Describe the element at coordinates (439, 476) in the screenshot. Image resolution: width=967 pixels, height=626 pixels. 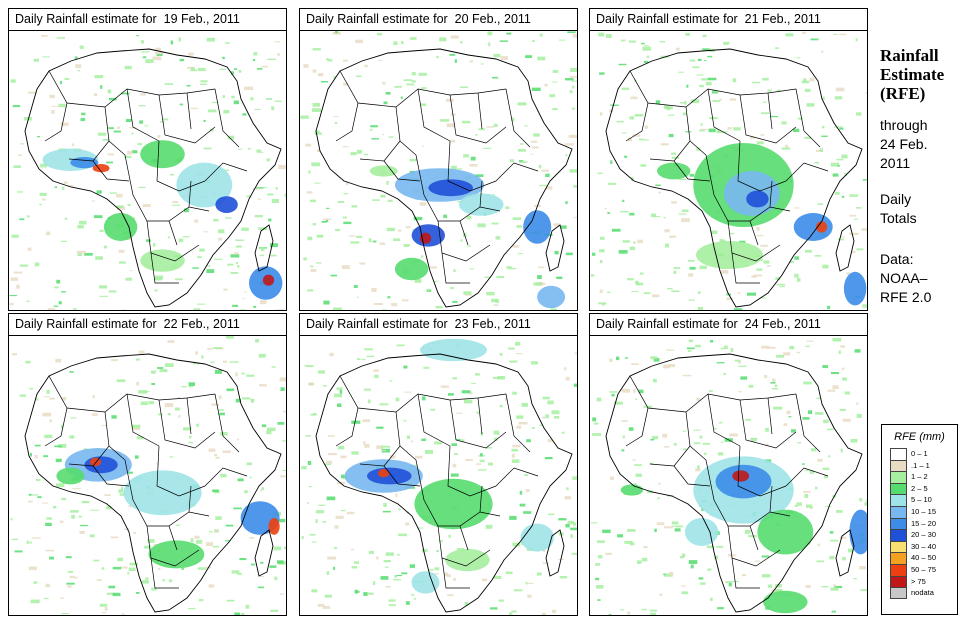
I see `map-canvas` at that location.